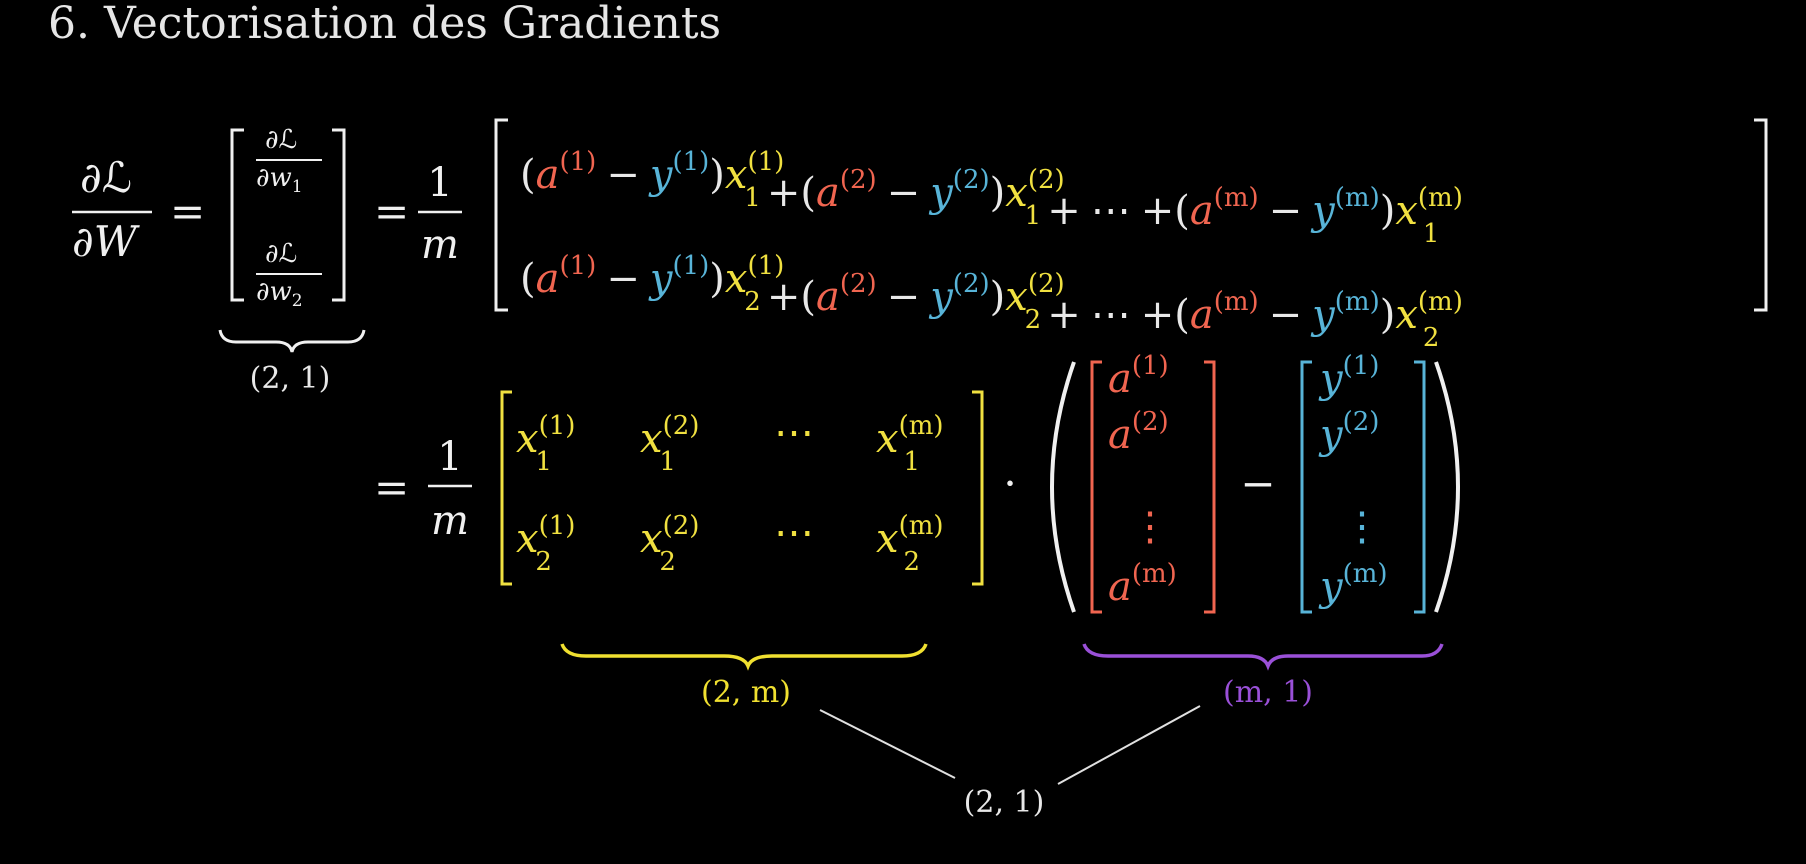  I want to click on gradient-right-bracket, so click(338, 215).